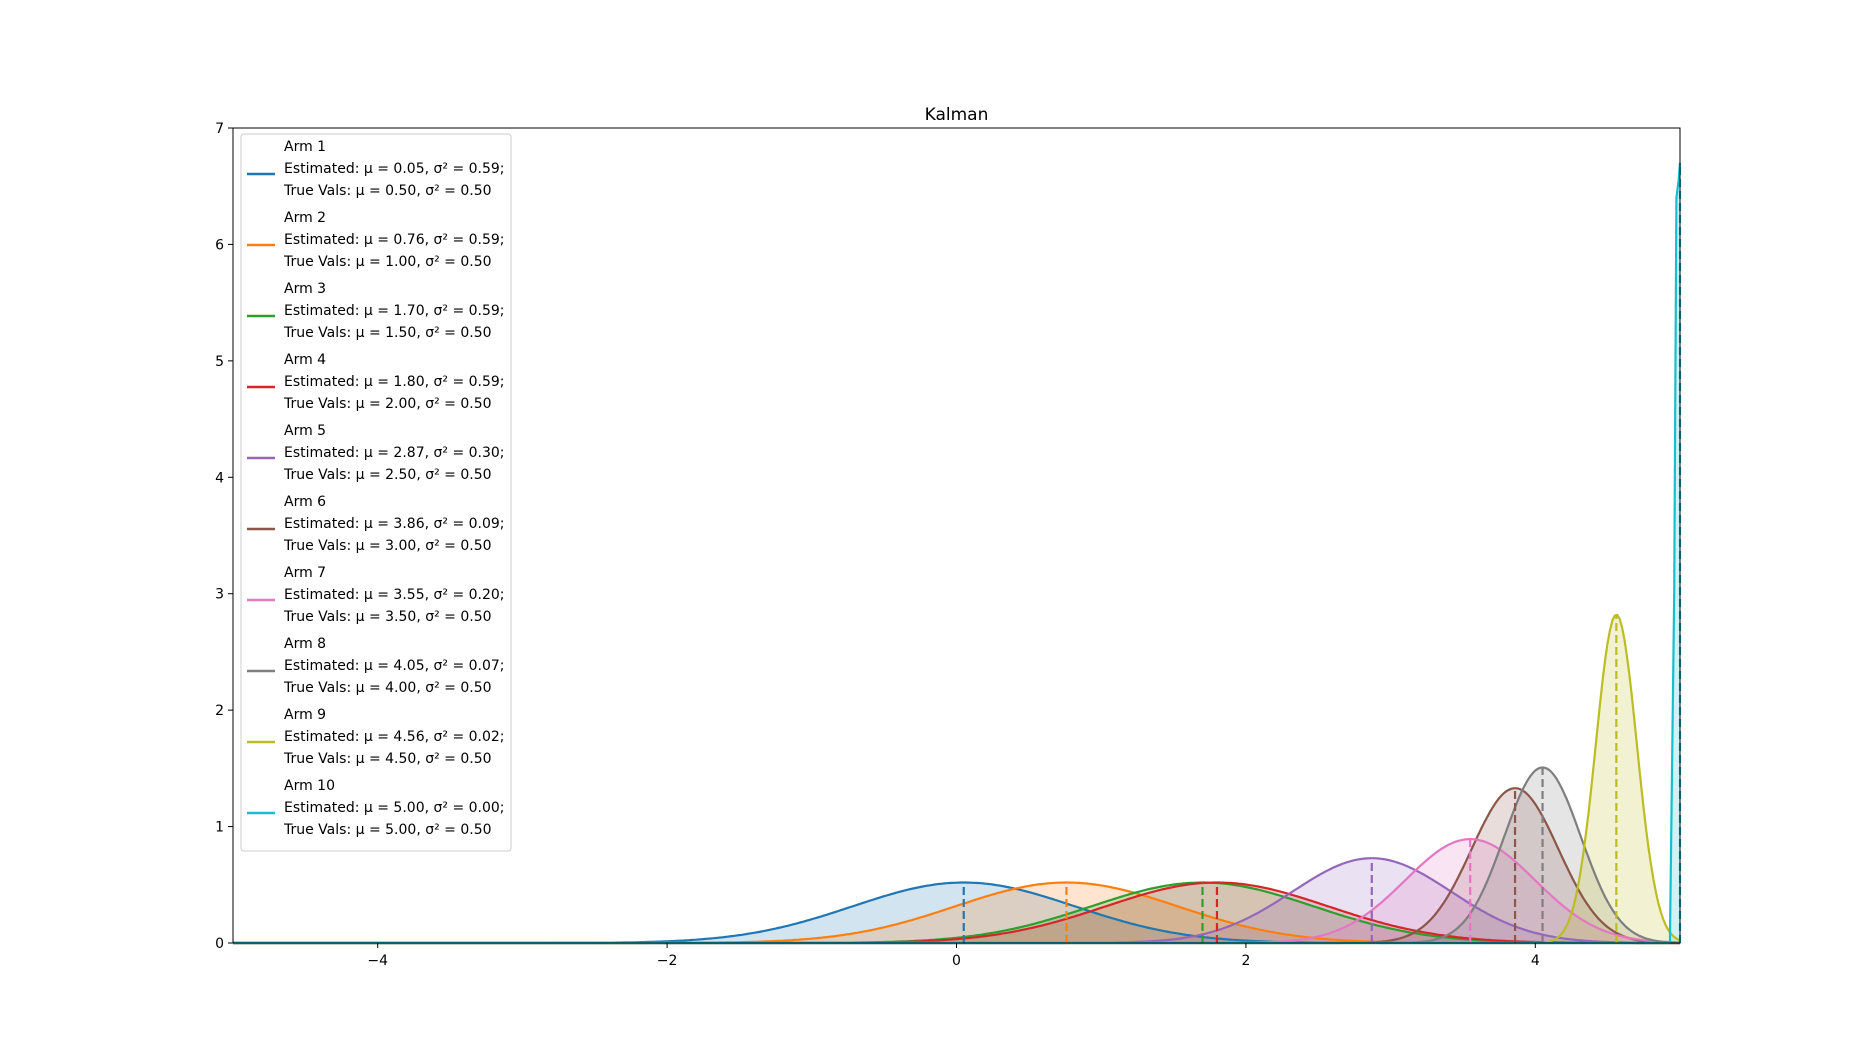 The width and height of the screenshot is (1850, 1050). Describe the element at coordinates (394, 453) in the screenshot. I see `legend-label: Estimated: μ = 2.87, σ² = 0.30;` at that location.